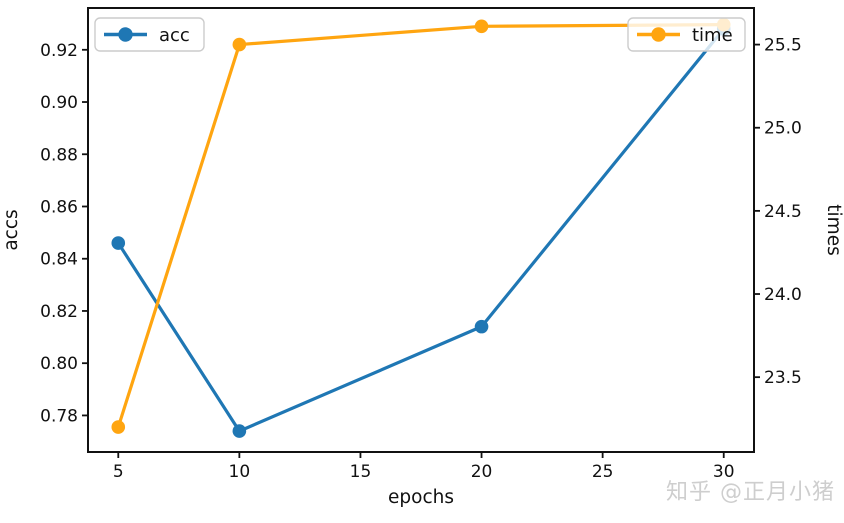 This screenshot has height=523, width=844. I want to click on x-tick-label: 5, so click(118, 472).